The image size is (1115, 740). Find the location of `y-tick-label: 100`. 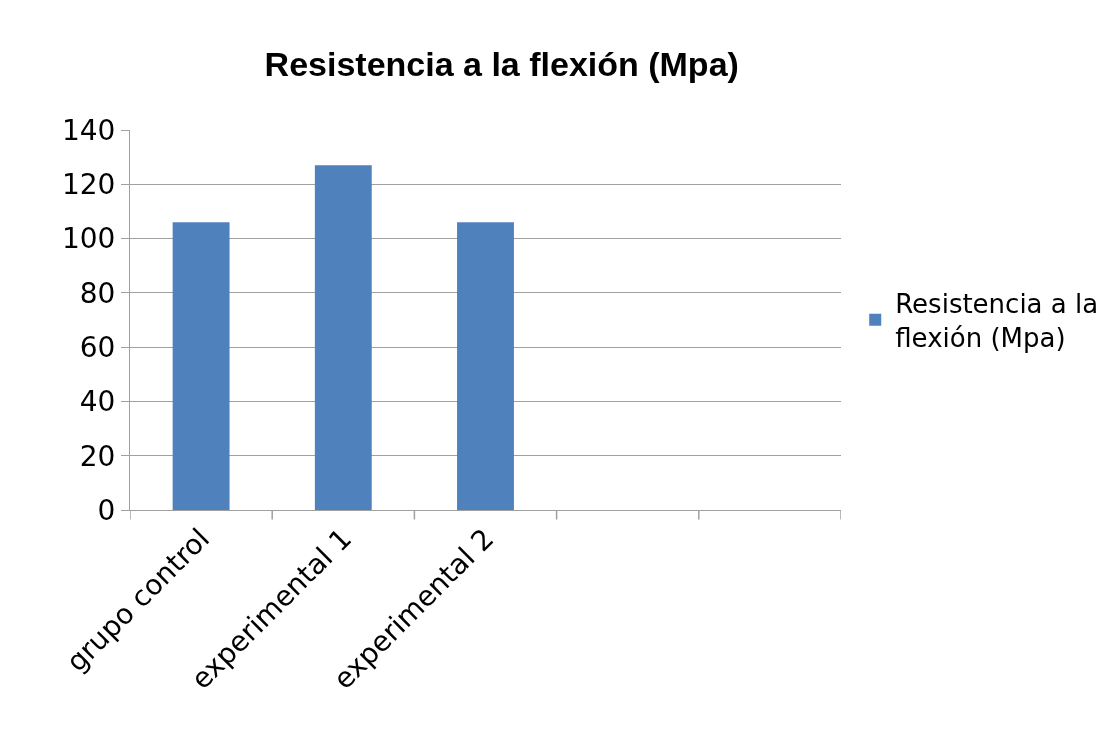

y-tick-label: 100 is located at coordinates (88, 239).